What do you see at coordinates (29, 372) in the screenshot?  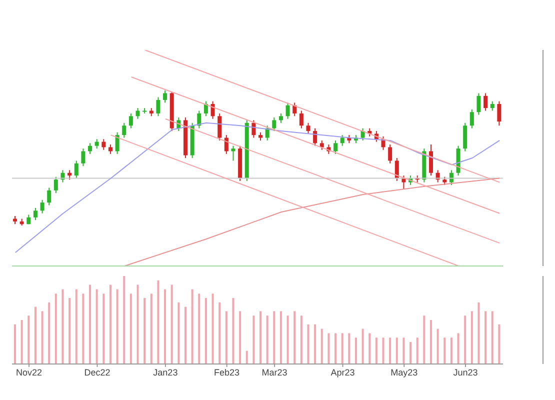 I see `x-tick-label: Nov22` at bounding box center [29, 372].